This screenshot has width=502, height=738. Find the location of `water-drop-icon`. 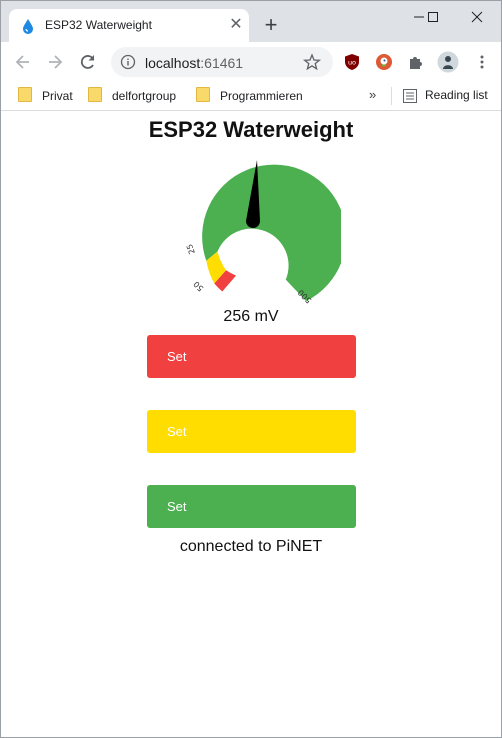

water-drop-icon is located at coordinates (28, 26).